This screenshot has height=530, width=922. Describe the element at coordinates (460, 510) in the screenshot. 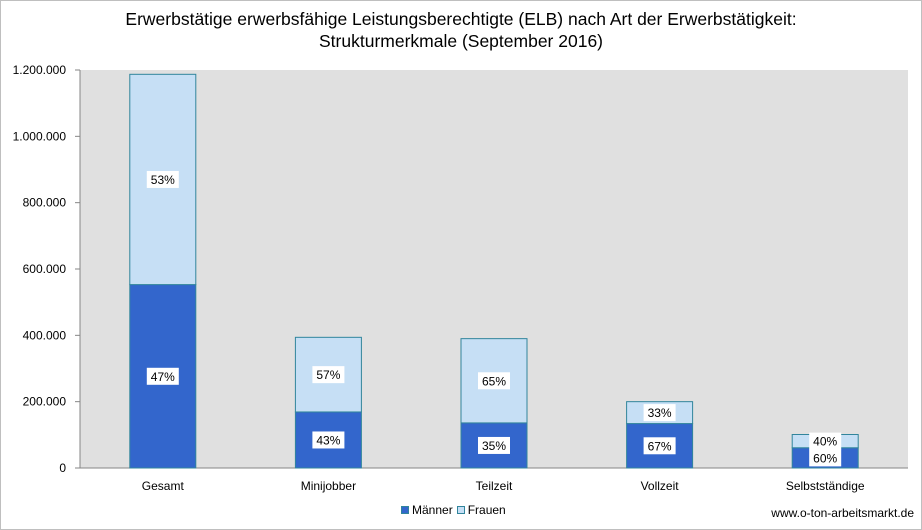

I see `legend-swatch-frauen` at that location.